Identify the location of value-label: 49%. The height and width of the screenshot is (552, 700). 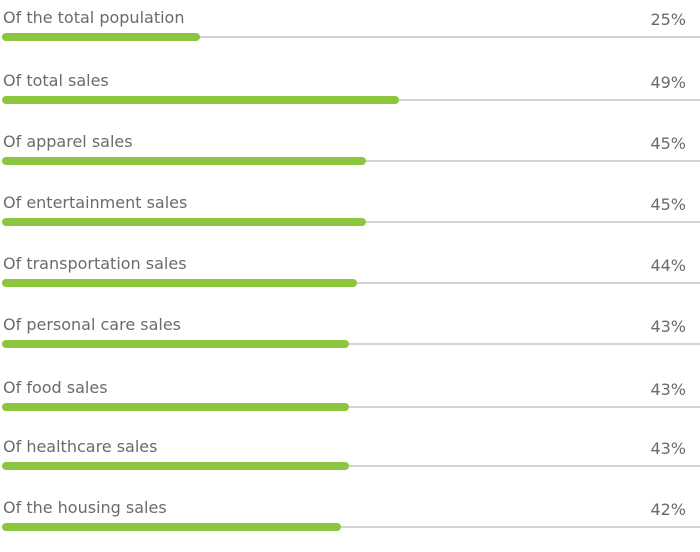
(668, 82).